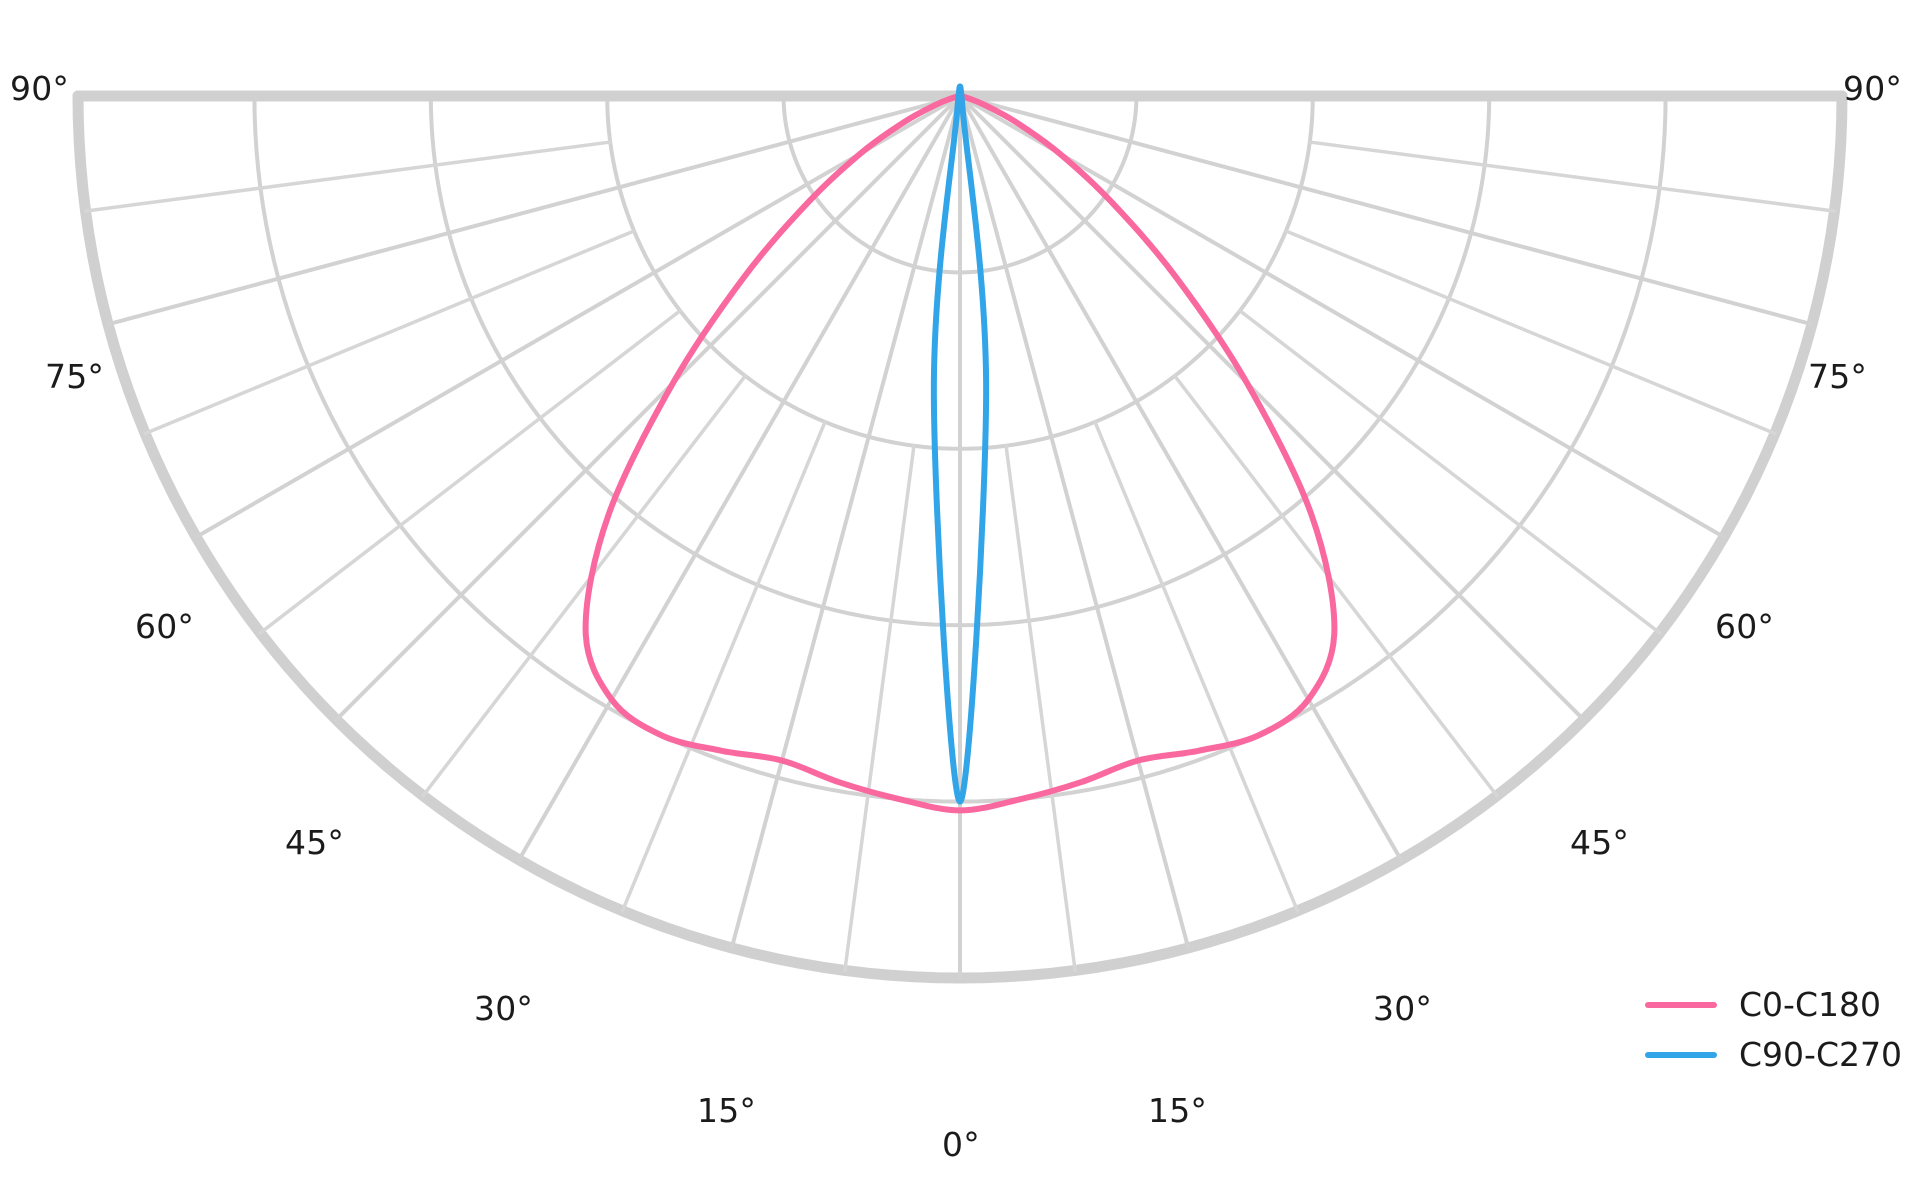 Image resolution: width=1920 pixels, height=1177 pixels. Describe the element at coordinates (347, 176) in the screenshot. I see `grid-spoke-minor--82.5` at that location.